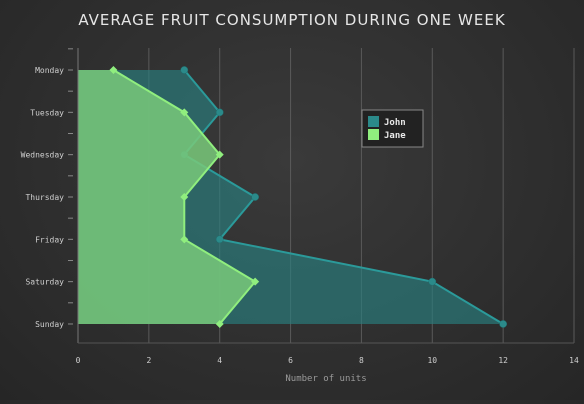  I want to click on x-tick-label: 6, so click(290, 360).